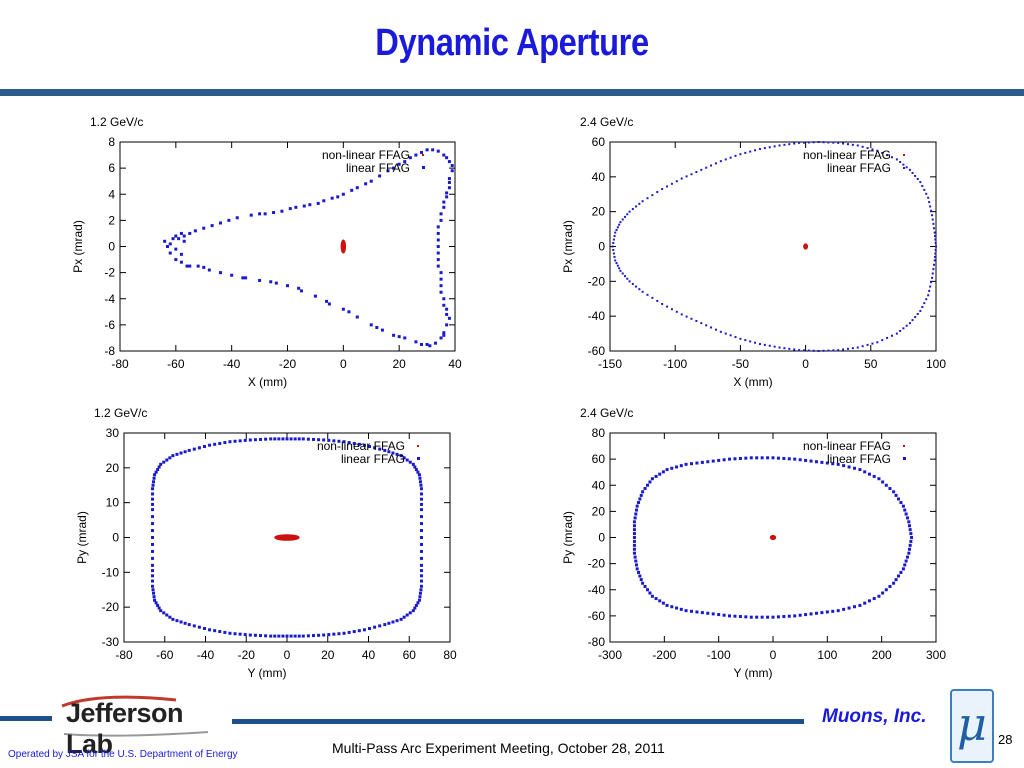 This screenshot has height=768, width=1024. Describe the element at coordinates (597, 564) in the screenshot. I see `y-tick-label: -20` at that location.